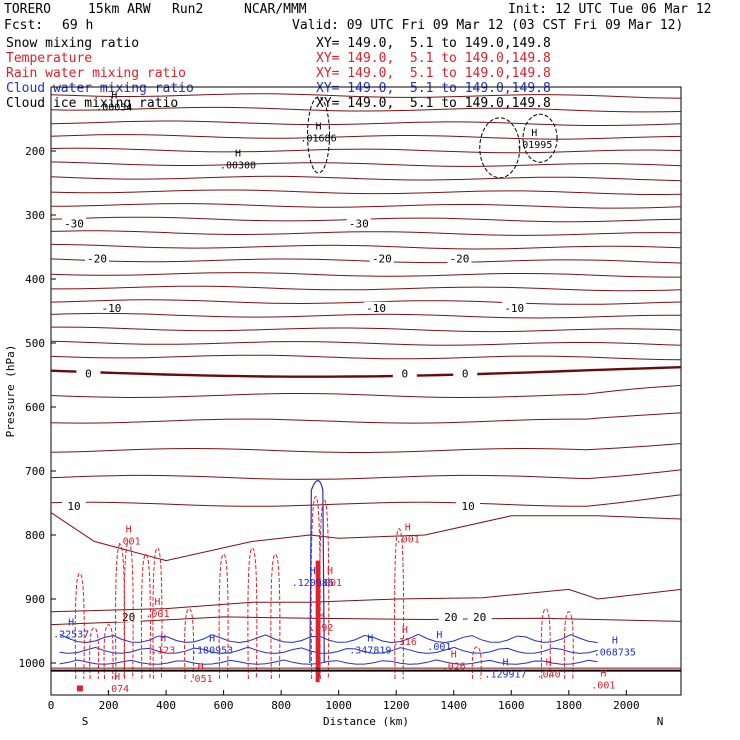 This screenshot has width=740, height=740. Describe the element at coordinates (117, 689) in the screenshot. I see `maximum-value-label: .074` at that location.